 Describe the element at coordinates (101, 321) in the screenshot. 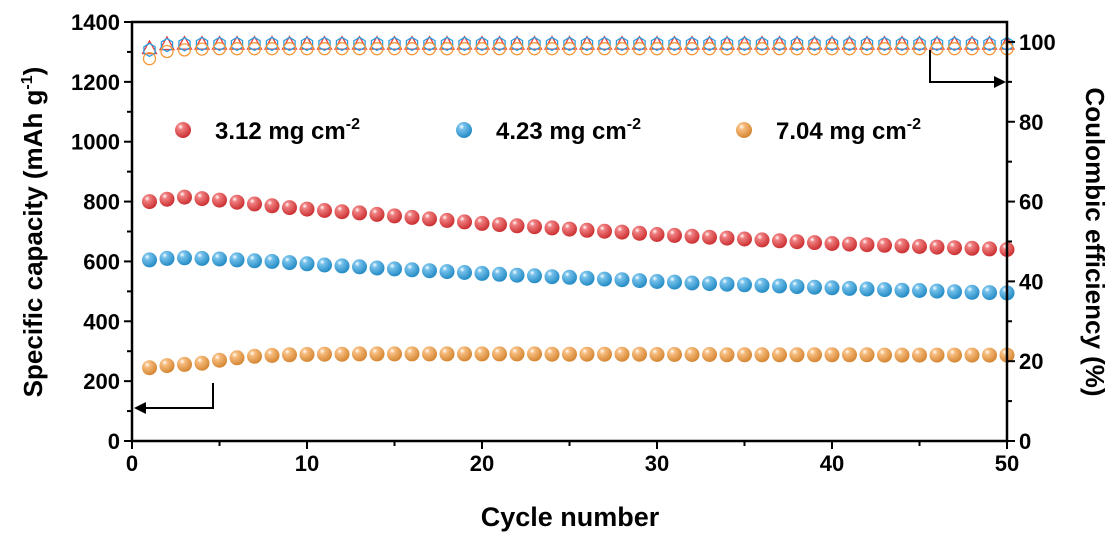

I see `y-left-tick-label: 400` at that location.